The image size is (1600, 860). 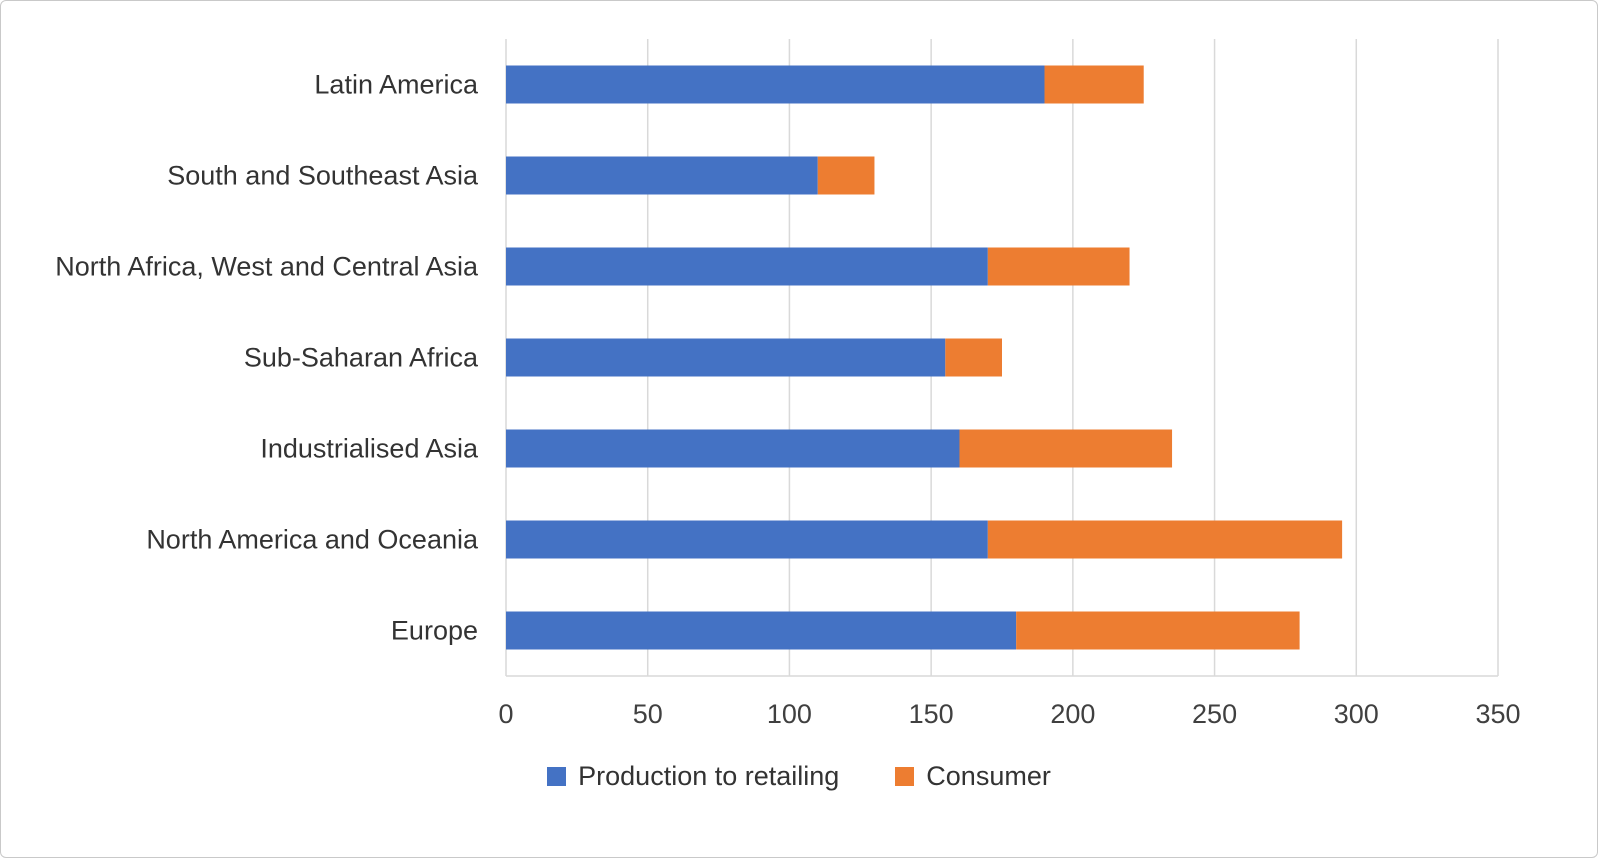 What do you see at coordinates (312, 540) in the screenshot?
I see `category-label: North America and Oceania` at bounding box center [312, 540].